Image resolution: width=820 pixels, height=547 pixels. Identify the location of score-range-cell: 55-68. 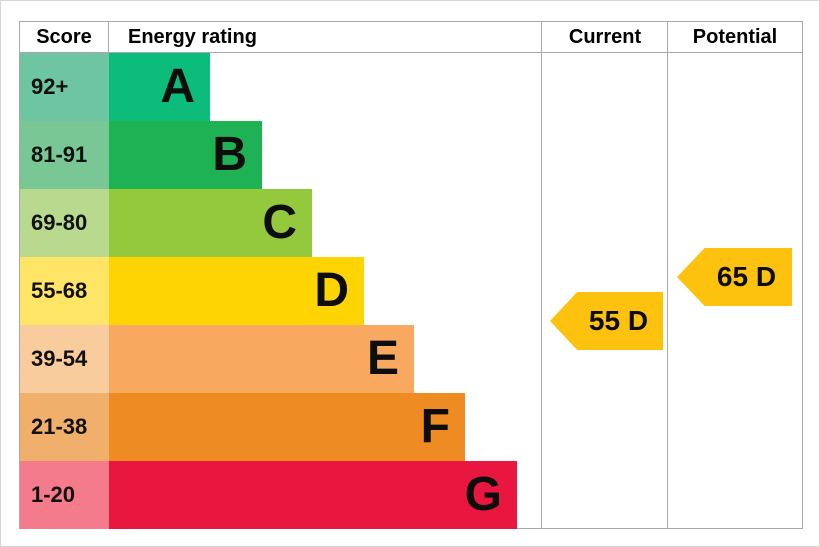
(64, 291).